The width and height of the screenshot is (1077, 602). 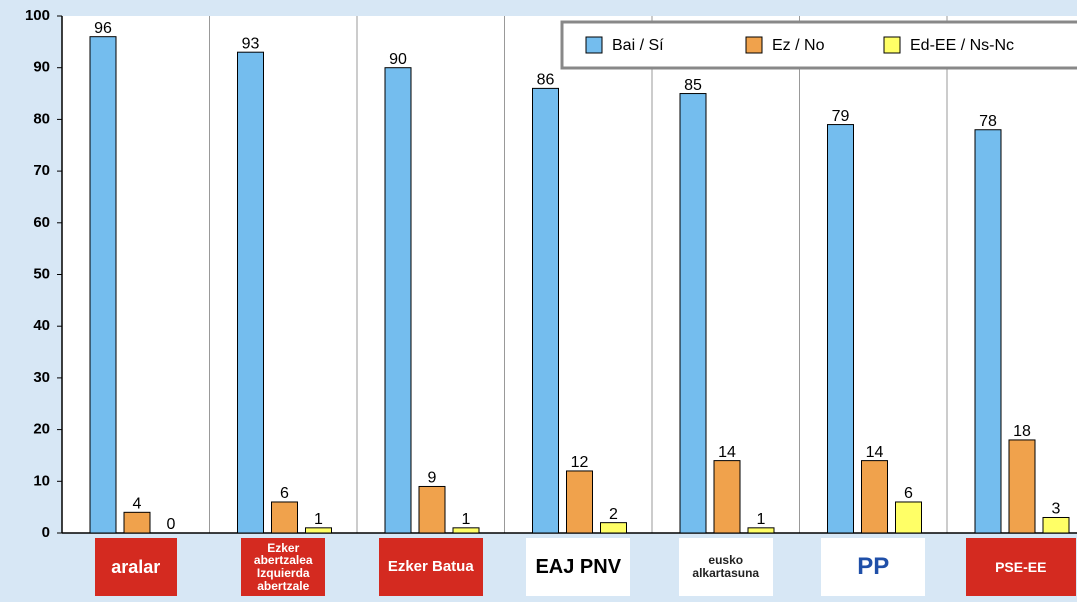 I want to click on legend-label: Ez / No, so click(x=798, y=45).